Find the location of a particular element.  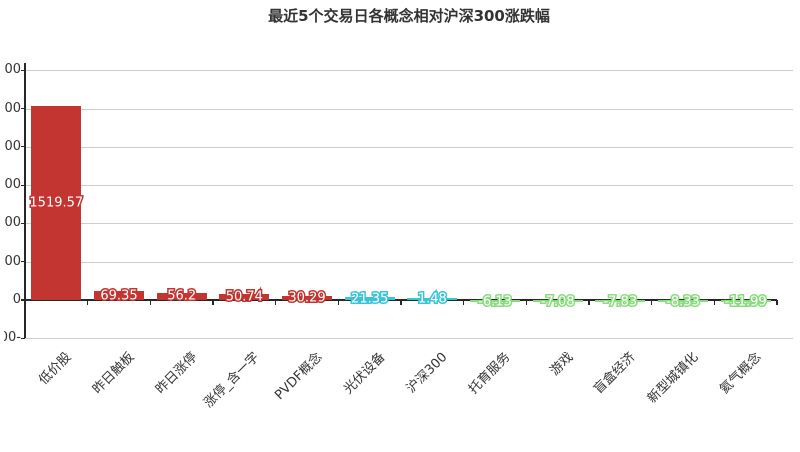

bar-value-outline: 1519.57 is located at coordinates (56, 203).